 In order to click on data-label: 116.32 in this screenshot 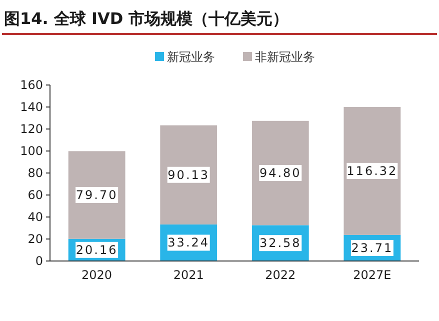, I will do `click(372, 171)`.